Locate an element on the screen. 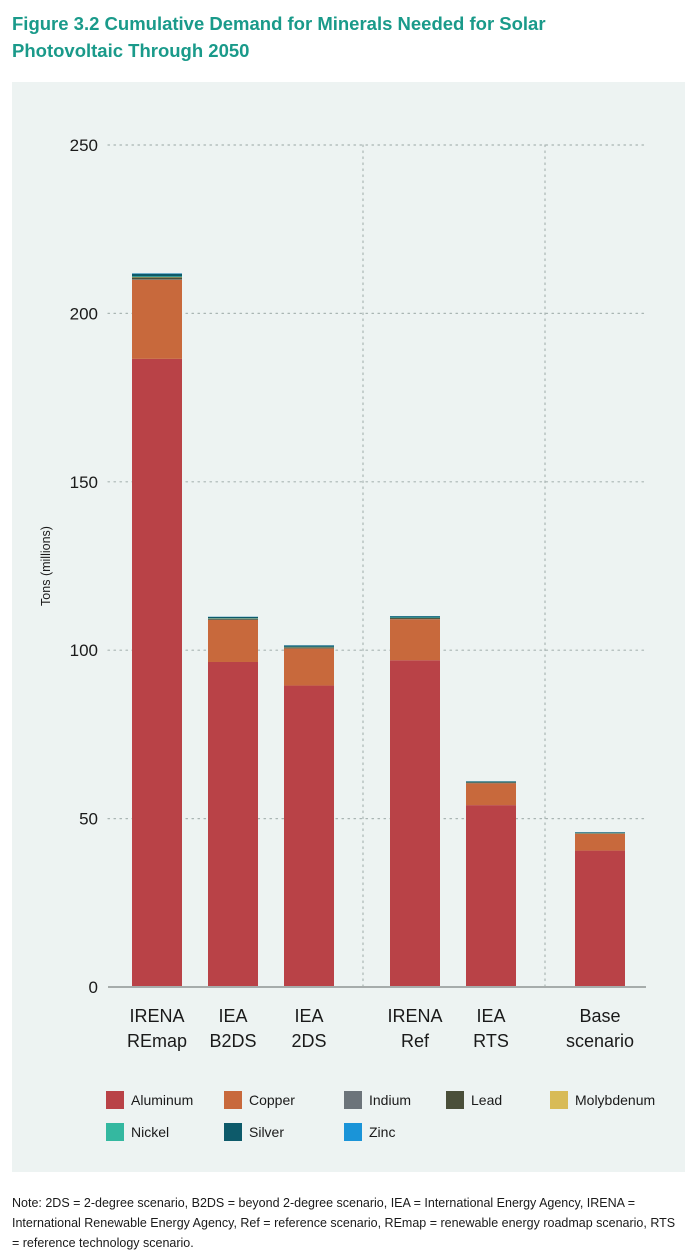  legend-label: Nickel is located at coordinates (150, 1132).